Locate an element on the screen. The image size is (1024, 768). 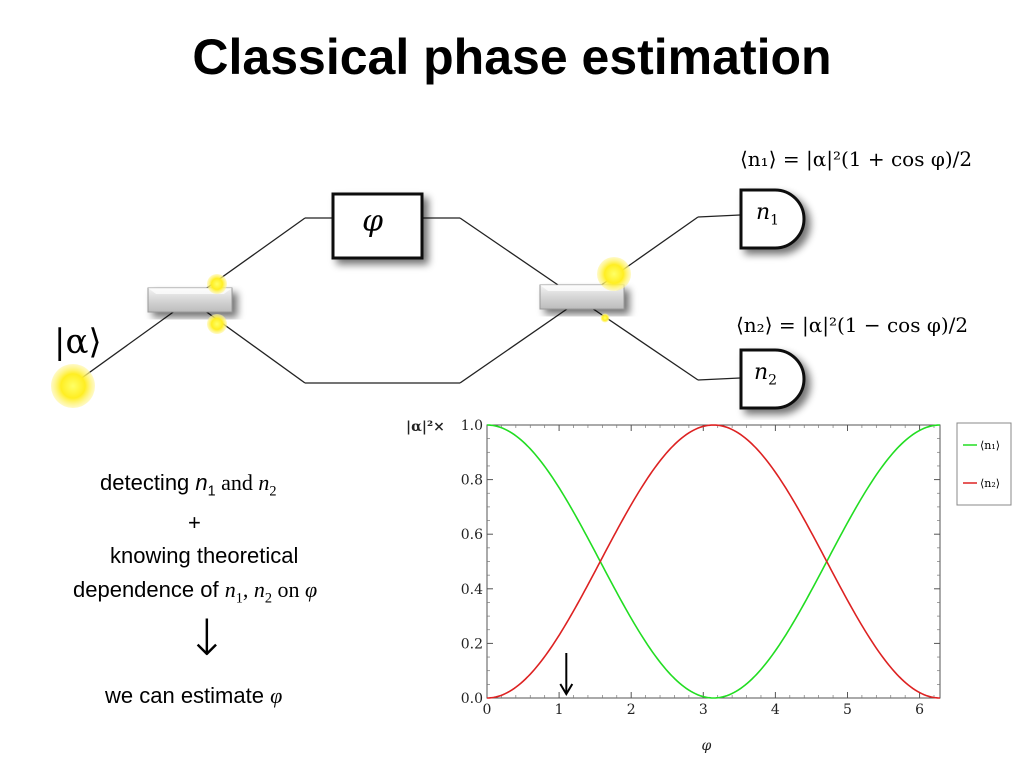
legend-label-2: ⟨n₂⟩ is located at coordinates (990, 483).